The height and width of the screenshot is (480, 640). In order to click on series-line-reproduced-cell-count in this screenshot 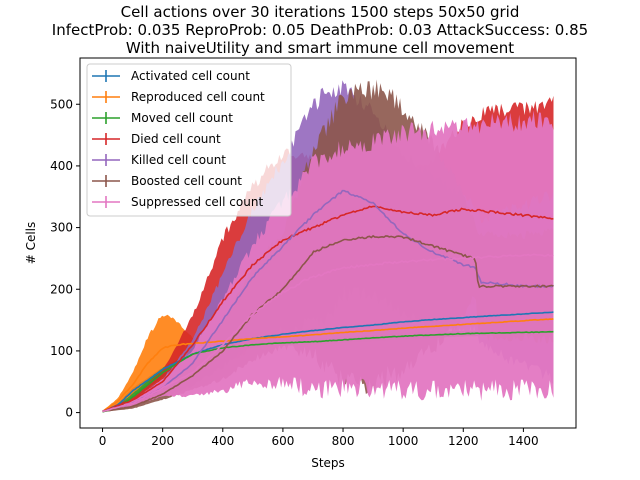, I will do `click(328, 365)`.